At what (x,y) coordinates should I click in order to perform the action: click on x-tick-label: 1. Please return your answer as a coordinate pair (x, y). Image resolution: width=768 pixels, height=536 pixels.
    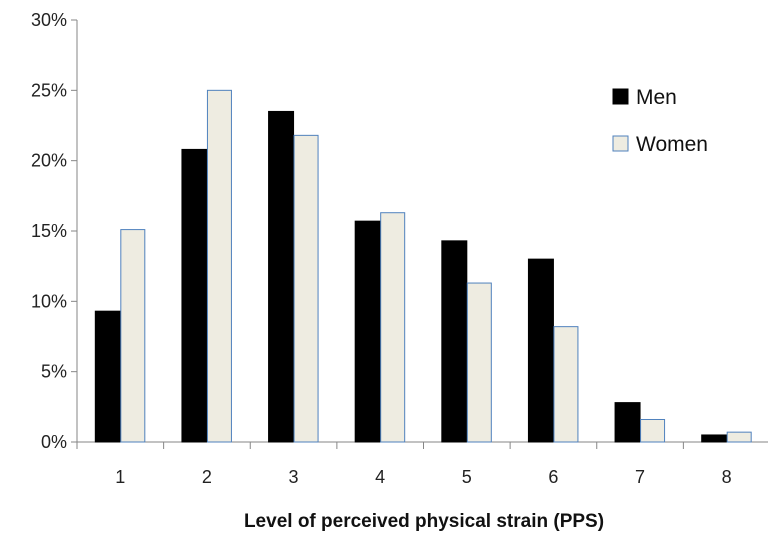
    Looking at the image, I should click on (120, 477).